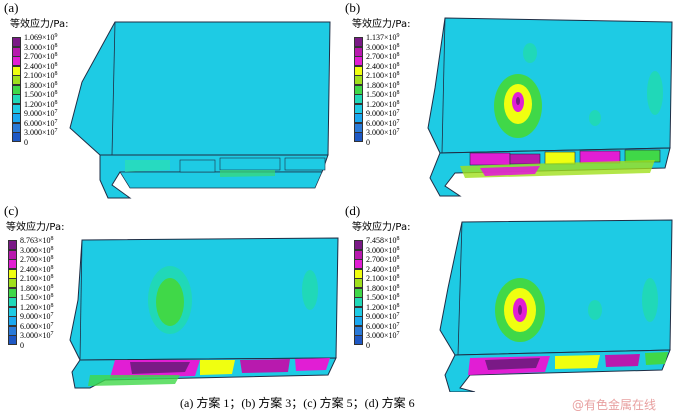 This screenshot has height=415, width=680. I want to click on panel-label-a: (a), so click(11, 7).